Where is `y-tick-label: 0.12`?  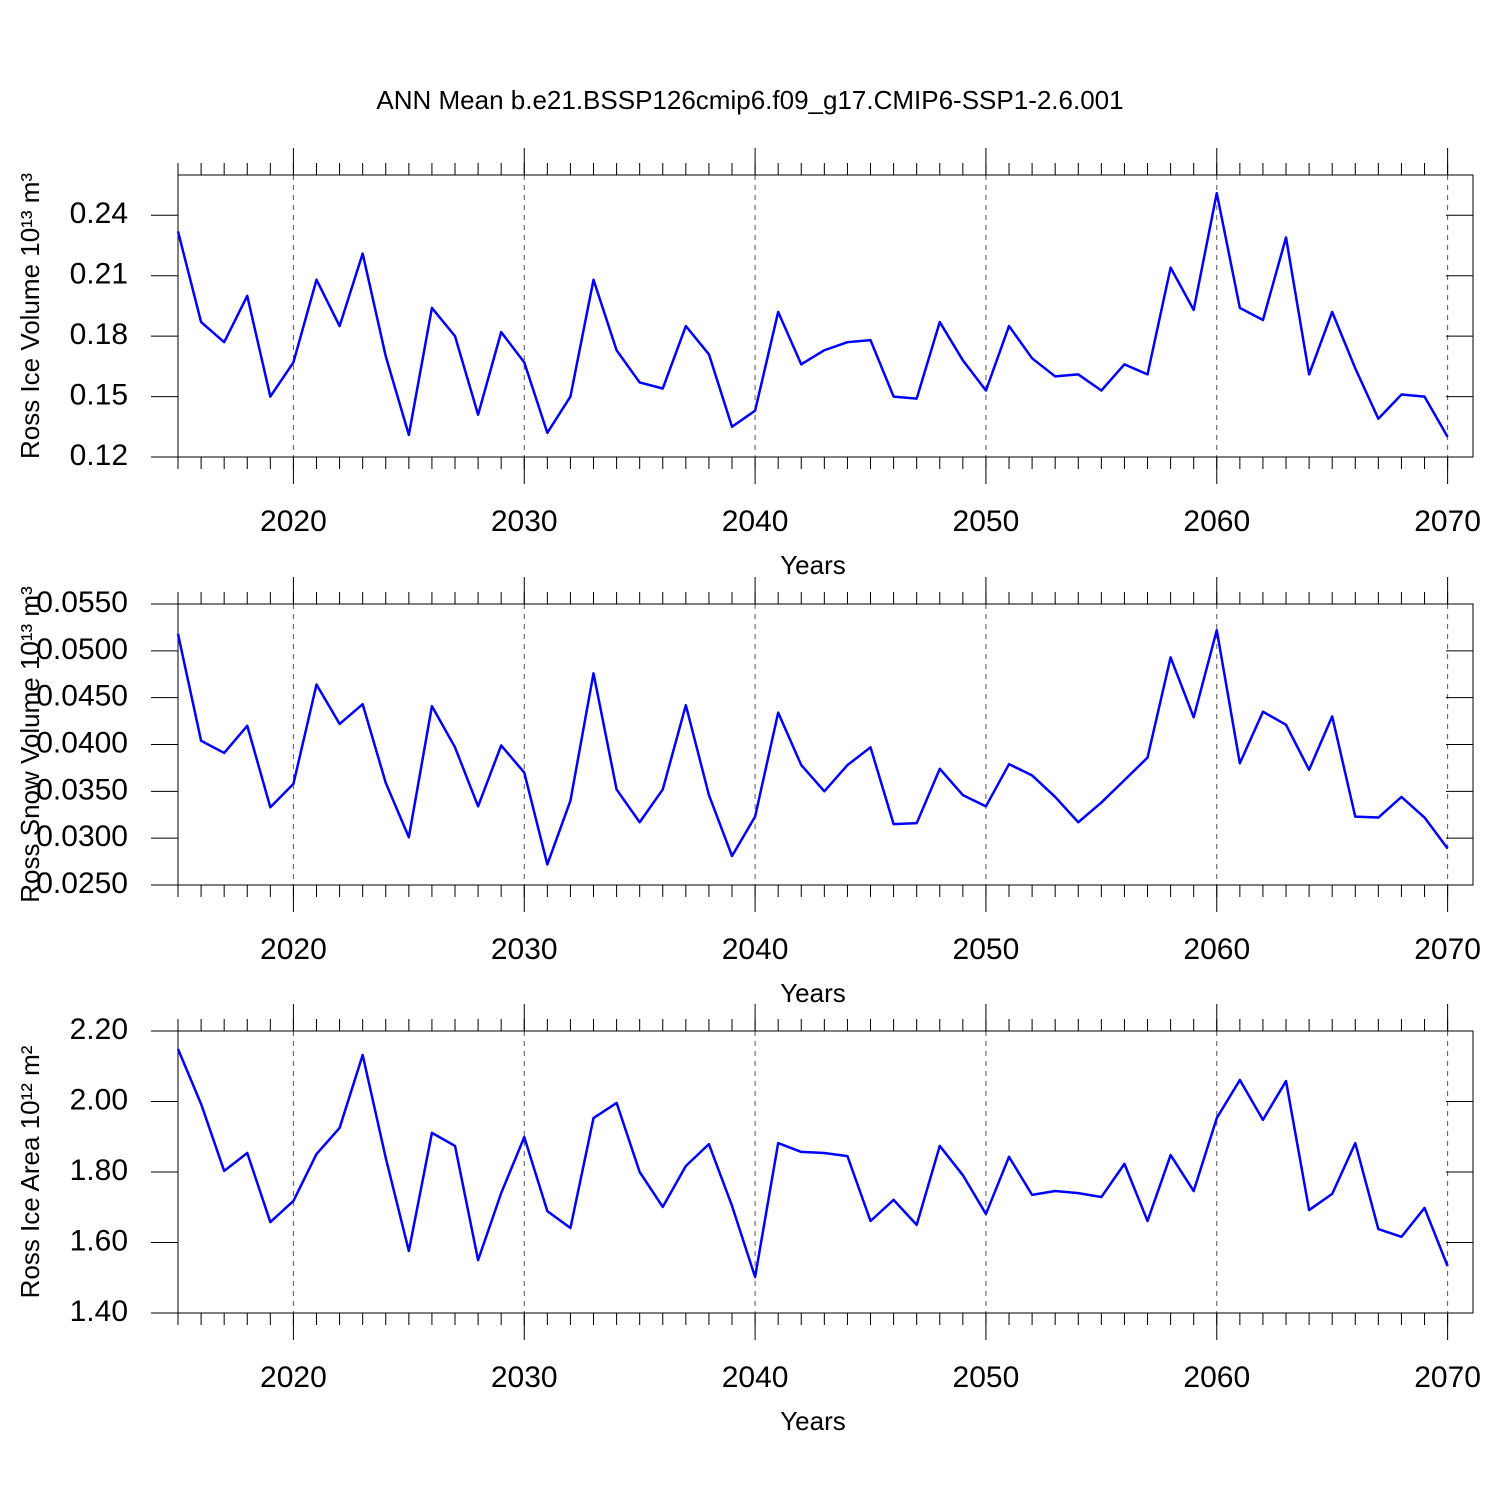
y-tick-label: 0.12 is located at coordinates (99, 455).